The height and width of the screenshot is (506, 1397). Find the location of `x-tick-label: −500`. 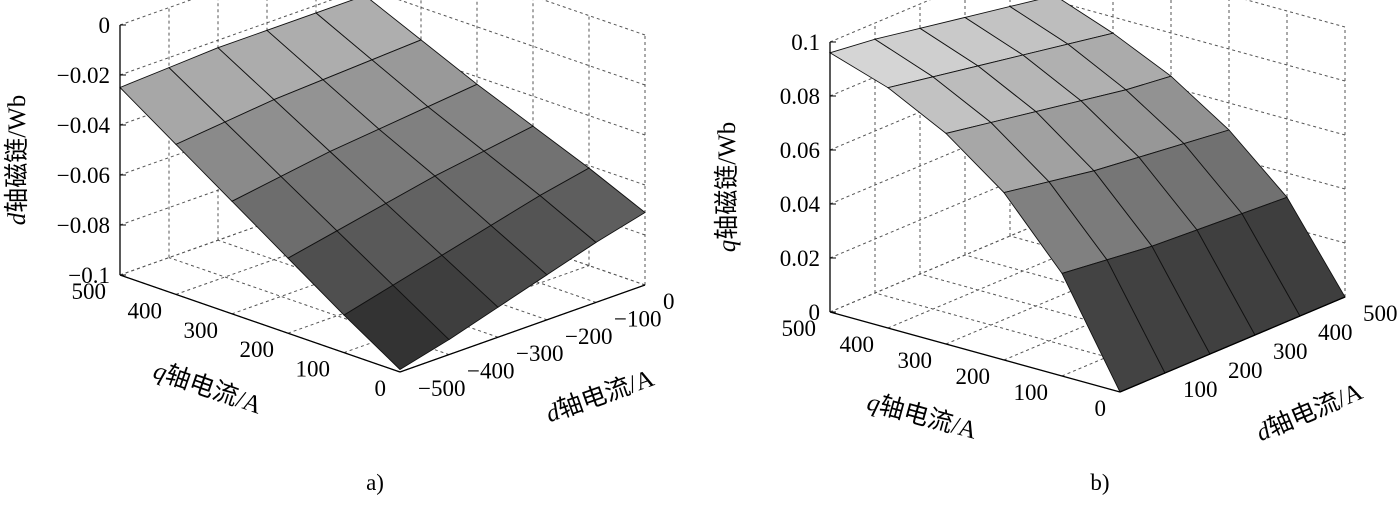

x-tick-label: −500 is located at coordinates (441, 388).